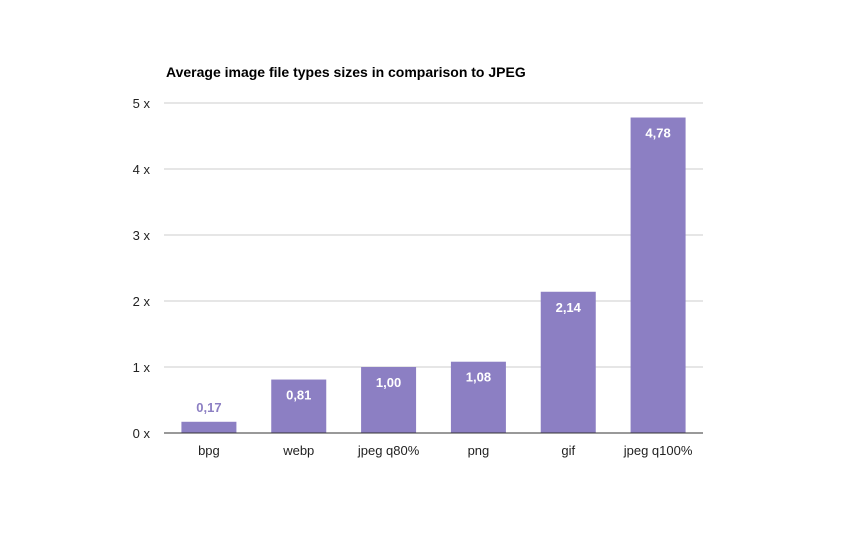 This screenshot has width=868, height=536. I want to click on y-tick-label: 1 x, so click(142, 367).